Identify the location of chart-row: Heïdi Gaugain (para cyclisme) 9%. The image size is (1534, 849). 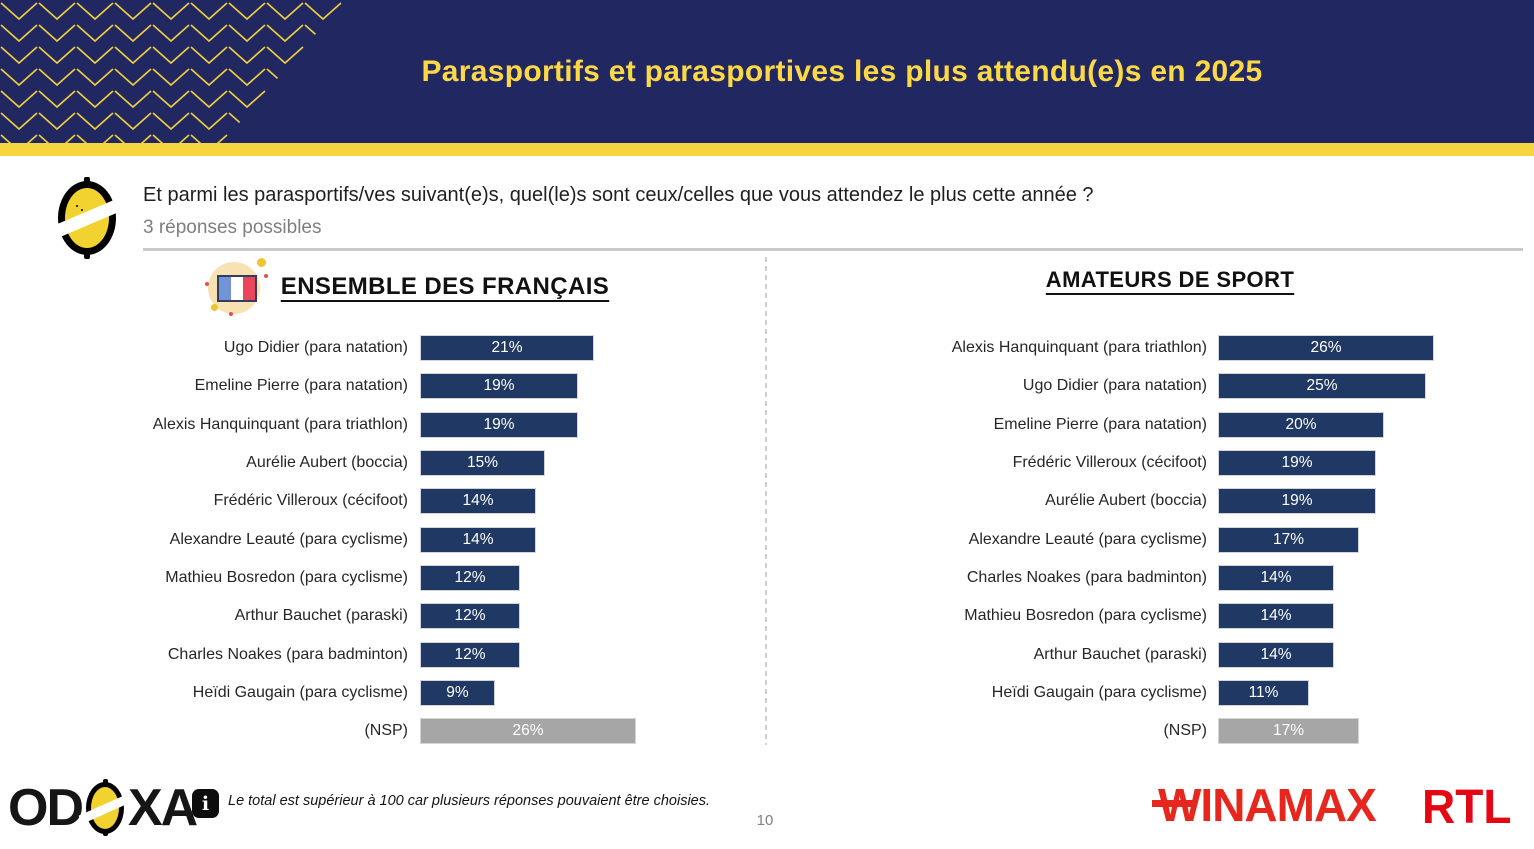
(388, 693).